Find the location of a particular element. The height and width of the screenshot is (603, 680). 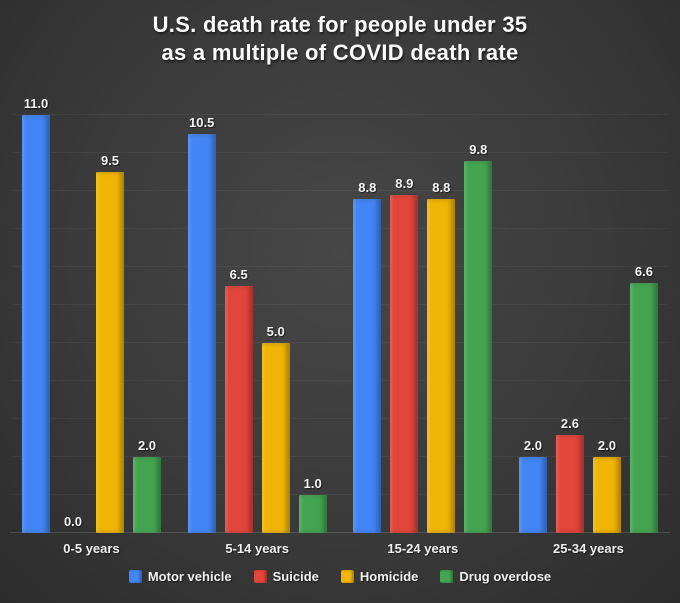

chart-title-line2: as a multiple of COVID death rate is located at coordinates (340, 53).